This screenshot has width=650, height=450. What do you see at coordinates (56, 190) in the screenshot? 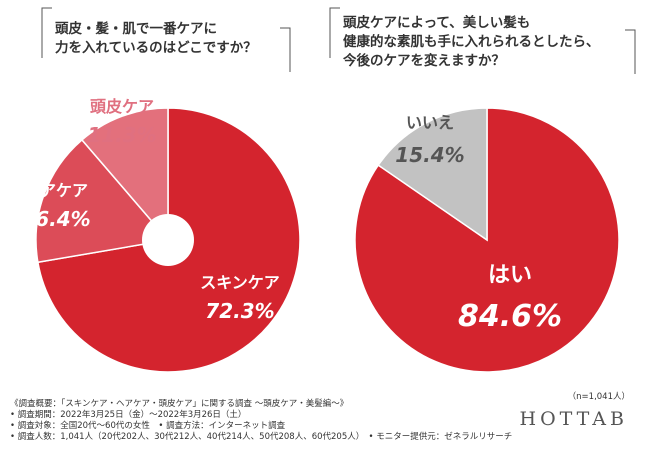
I see `pie1-label-1: ヘアケア` at bounding box center [56, 190].